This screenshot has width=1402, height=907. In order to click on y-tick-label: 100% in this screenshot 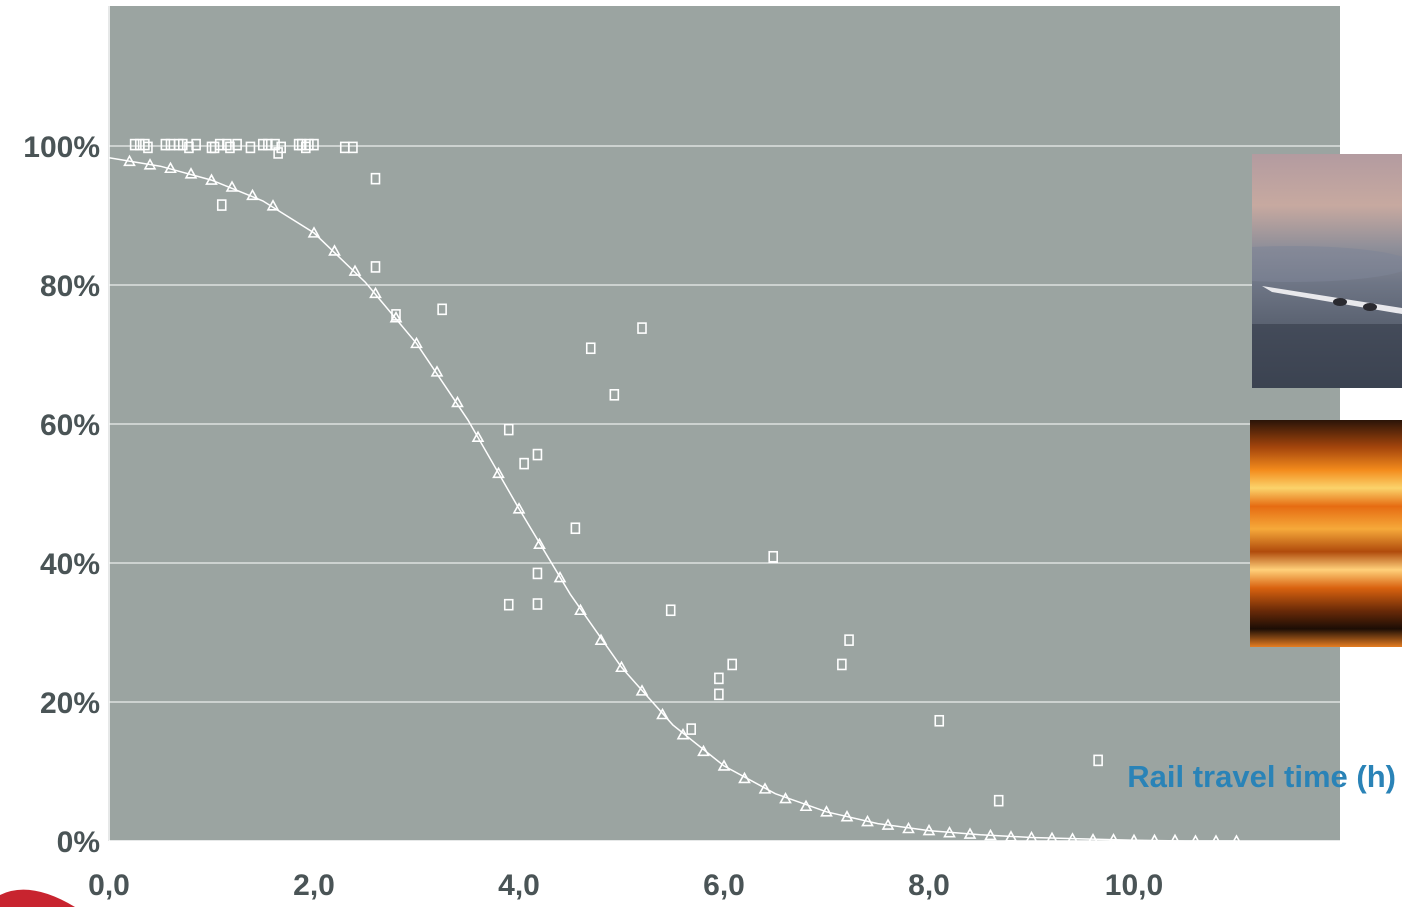, I will do `click(61, 147)`.